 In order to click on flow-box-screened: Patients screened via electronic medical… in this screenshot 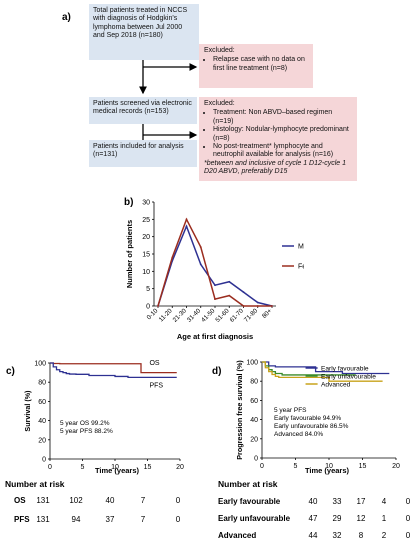, I will do `click(143, 110)`.